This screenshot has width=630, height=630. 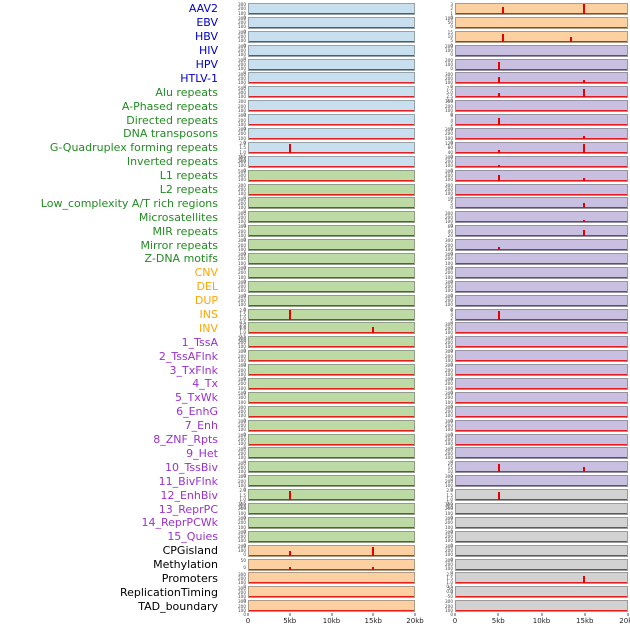 I want to click on track-row: HIV 300 200 100 0 200 100 0, so click(x=315, y=52).